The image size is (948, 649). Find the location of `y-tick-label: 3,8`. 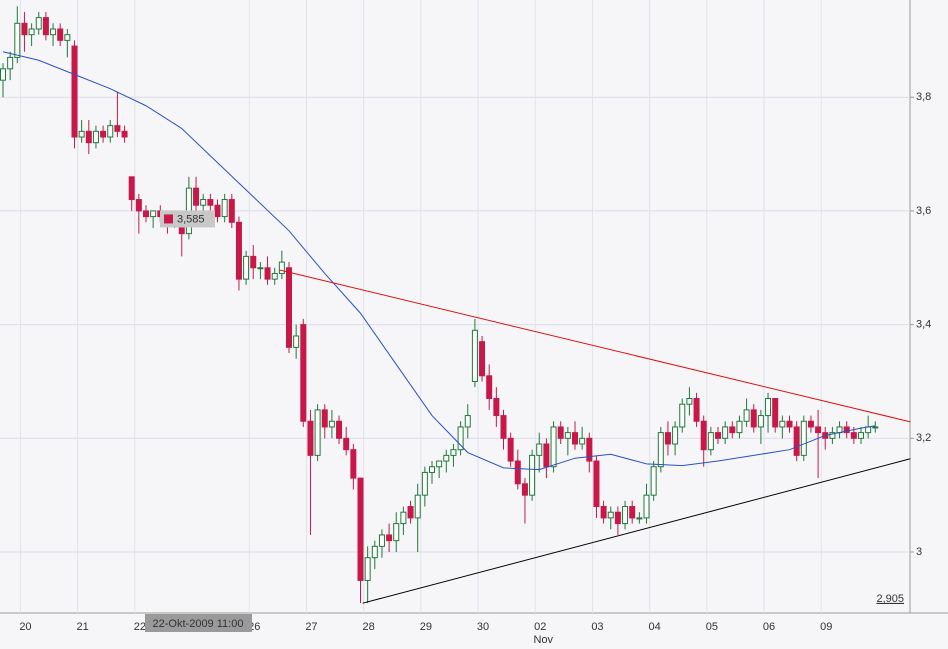

y-tick-label: 3,8 is located at coordinates (923, 97).